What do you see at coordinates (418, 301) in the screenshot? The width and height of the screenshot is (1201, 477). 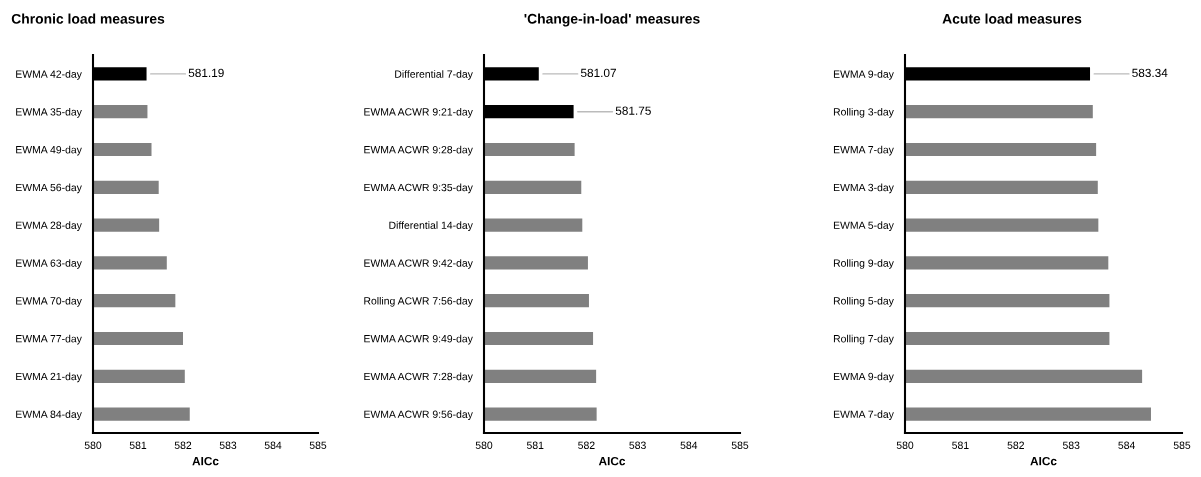 I see `y-tick-label: Rolling ACWR 7:56-day` at bounding box center [418, 301].